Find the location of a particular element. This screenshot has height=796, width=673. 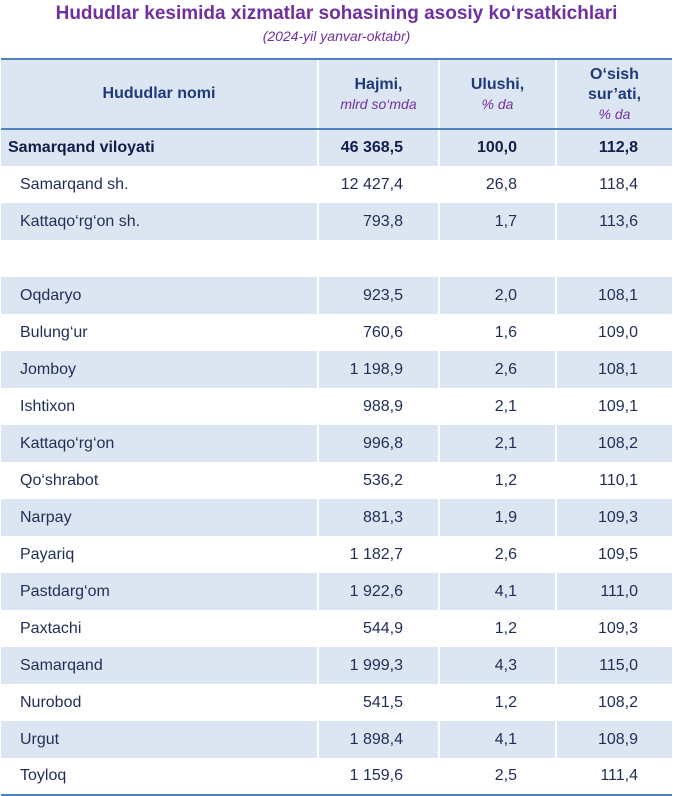

share-value: 26,8 is located at coordinates (497, 184).